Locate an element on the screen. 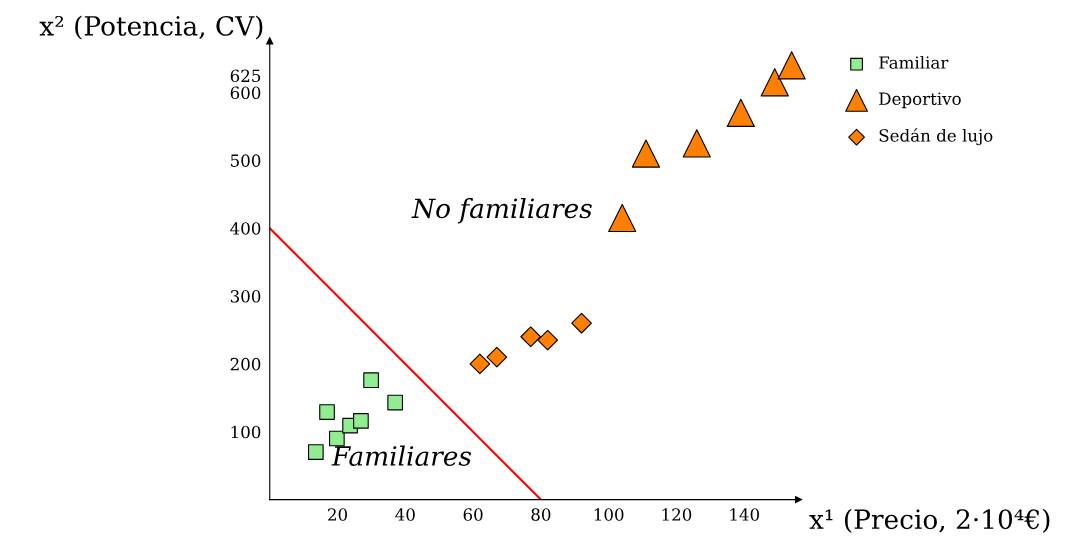 The height and width of the screenshot is (546, 1079). x-tick-label: 20 is located at coordinates (338, 514).